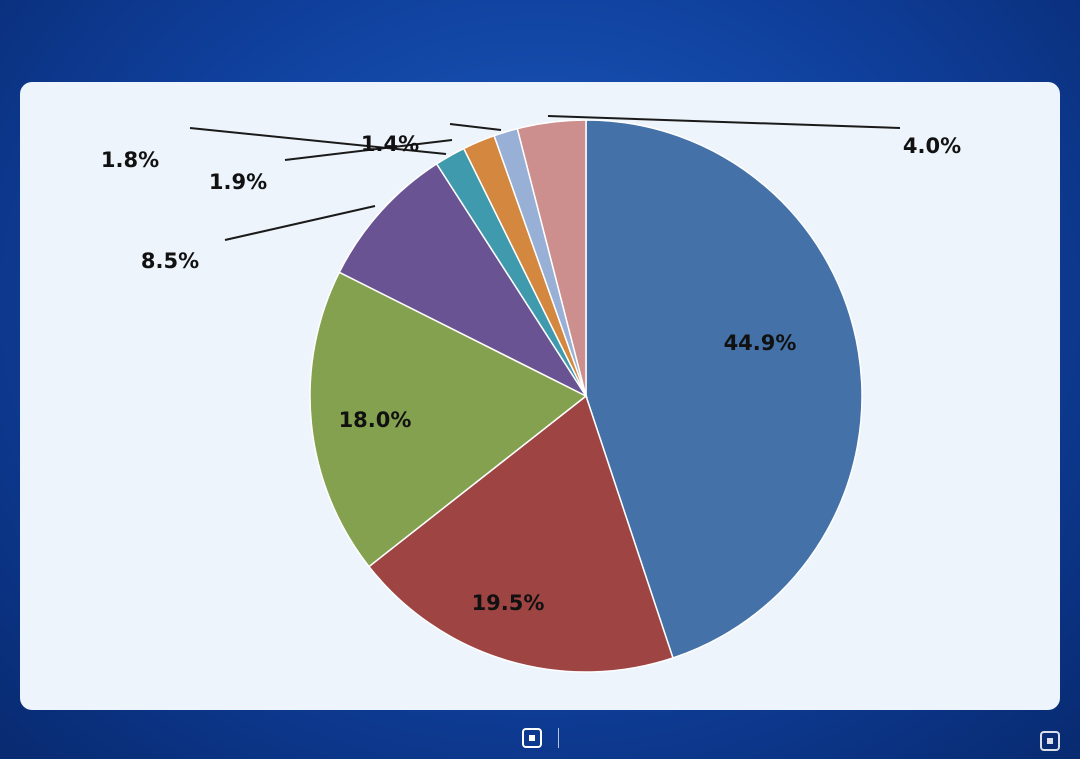 The height and width of the screenshot is (759, 1080). I want to click on footer-brand, so click(534, 737).